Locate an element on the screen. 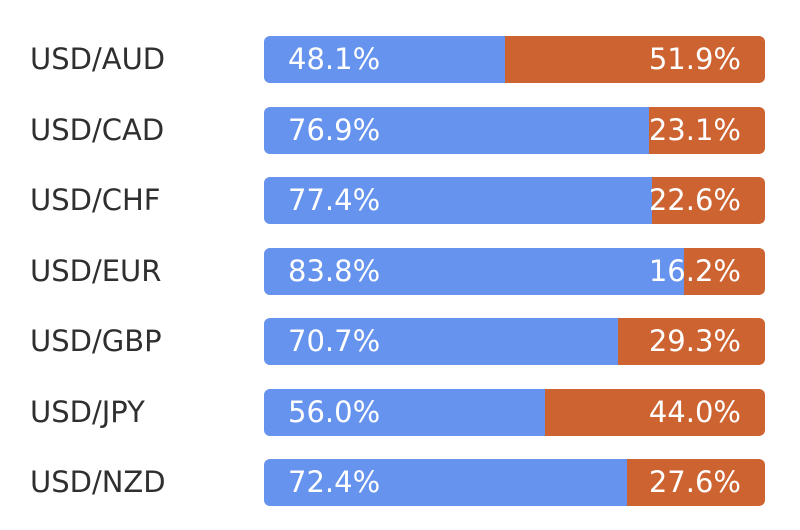 This screenshot has height=530, width=800. stacked-bar: 48.1% 51.9% is located at coordinates (514, 59).